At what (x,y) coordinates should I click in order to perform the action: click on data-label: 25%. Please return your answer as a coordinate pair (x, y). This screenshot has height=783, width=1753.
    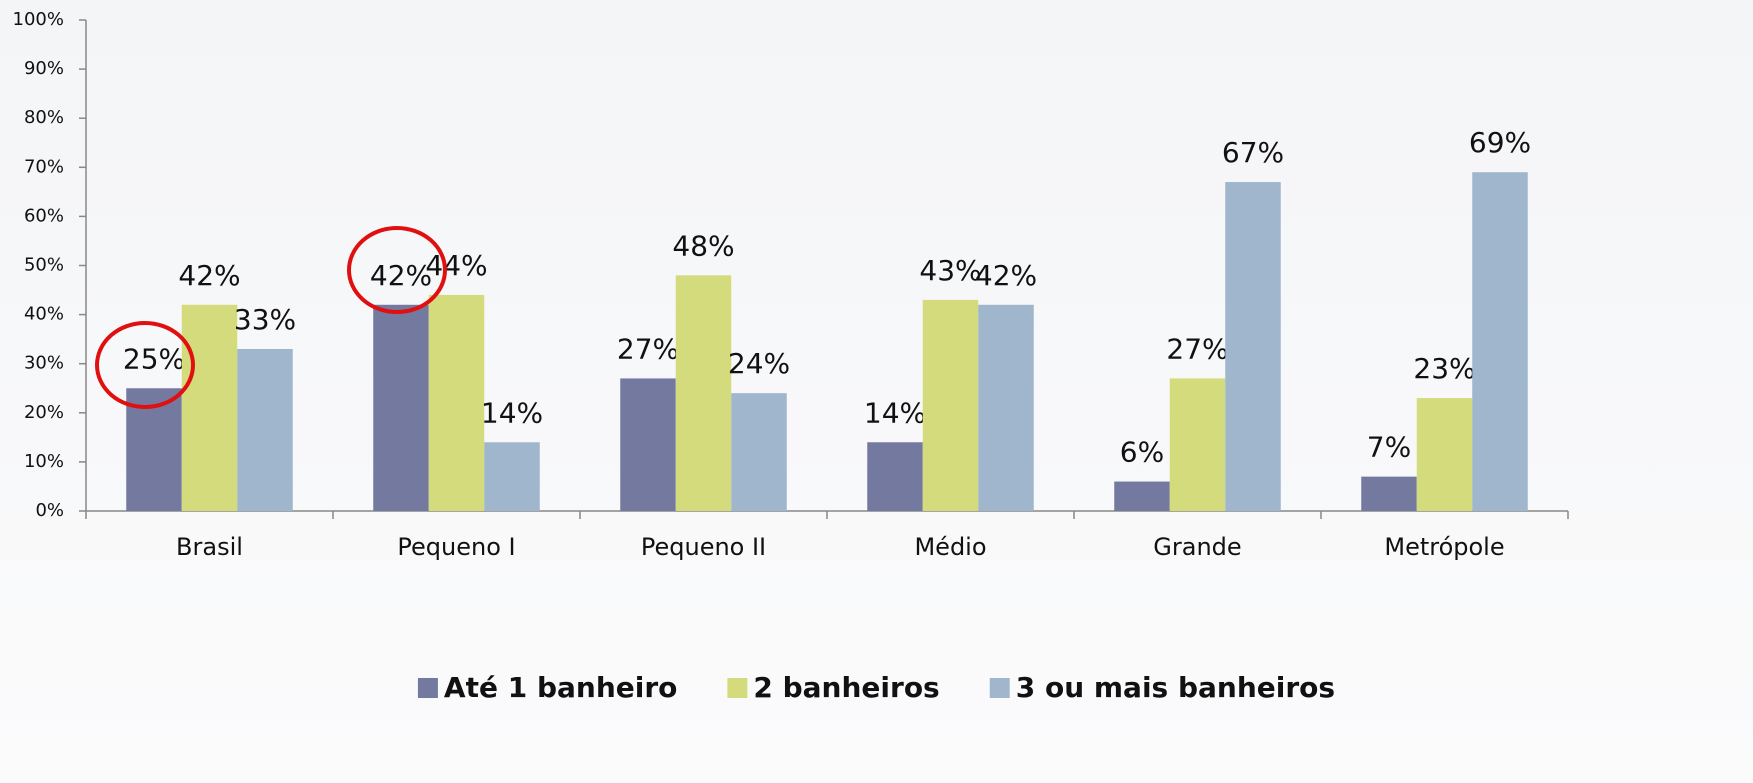
    Looking at the image, I should click on (154, 358).